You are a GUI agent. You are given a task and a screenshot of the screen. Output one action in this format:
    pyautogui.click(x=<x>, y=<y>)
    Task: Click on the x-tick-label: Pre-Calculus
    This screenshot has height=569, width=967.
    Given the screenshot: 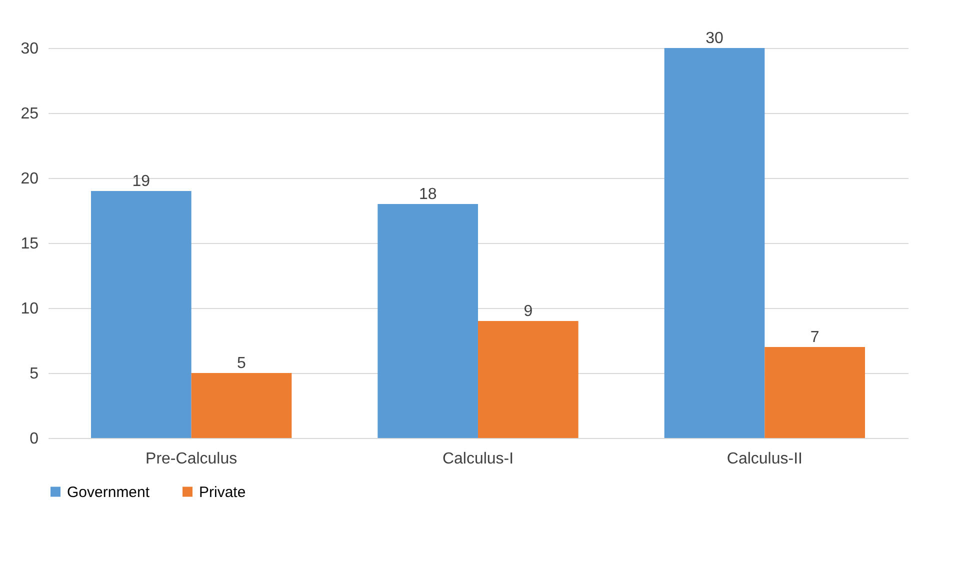 What is the action you would take?
    pyautogui.click(x=192, y=459)
    